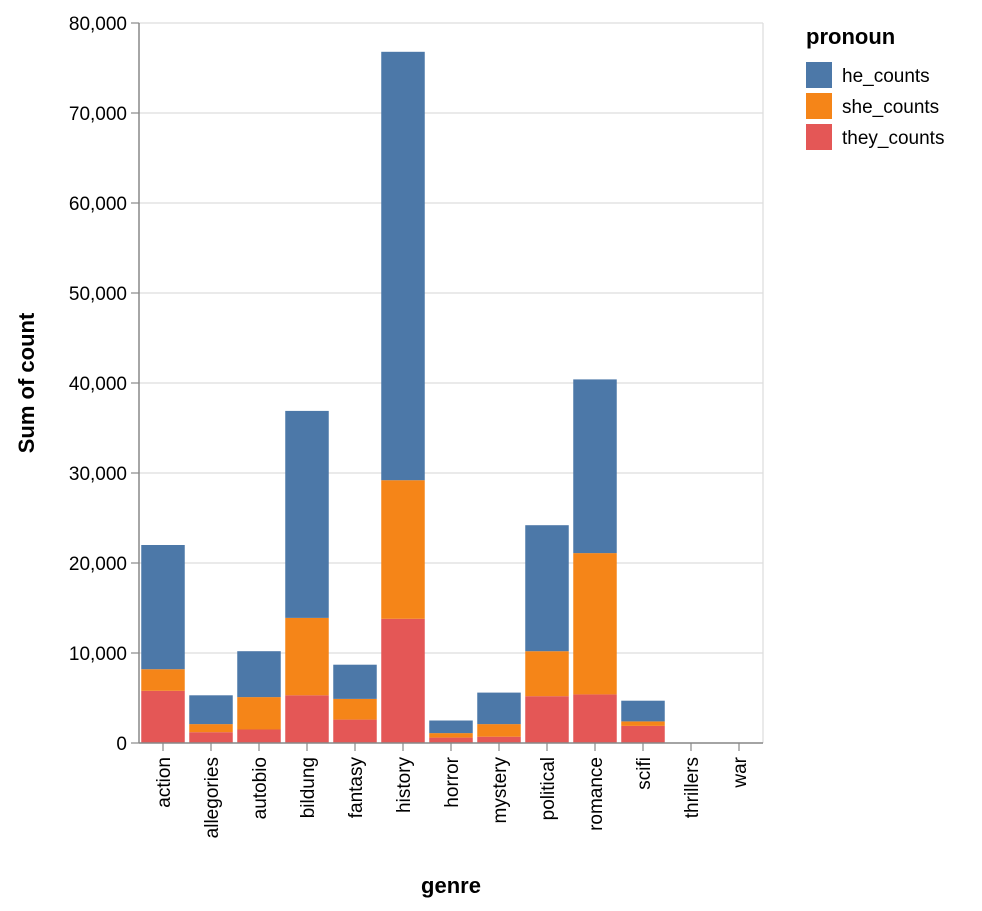 This screenshot has width=982, height=911. What do you see at coordinates (259, 674) in the screenshot?
I see `bar-segment-autobio-he_counts` at bounding box center [259, 674].